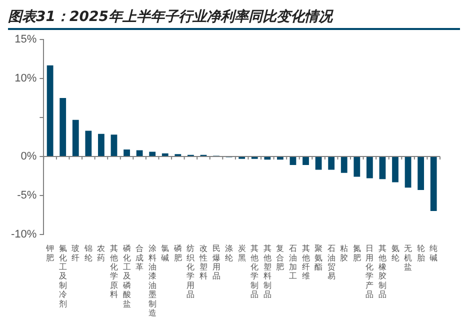 This screenshot has height=329, width=468. I want to click on x-tick-label: 其他橡胶制品, so click(382, 272).